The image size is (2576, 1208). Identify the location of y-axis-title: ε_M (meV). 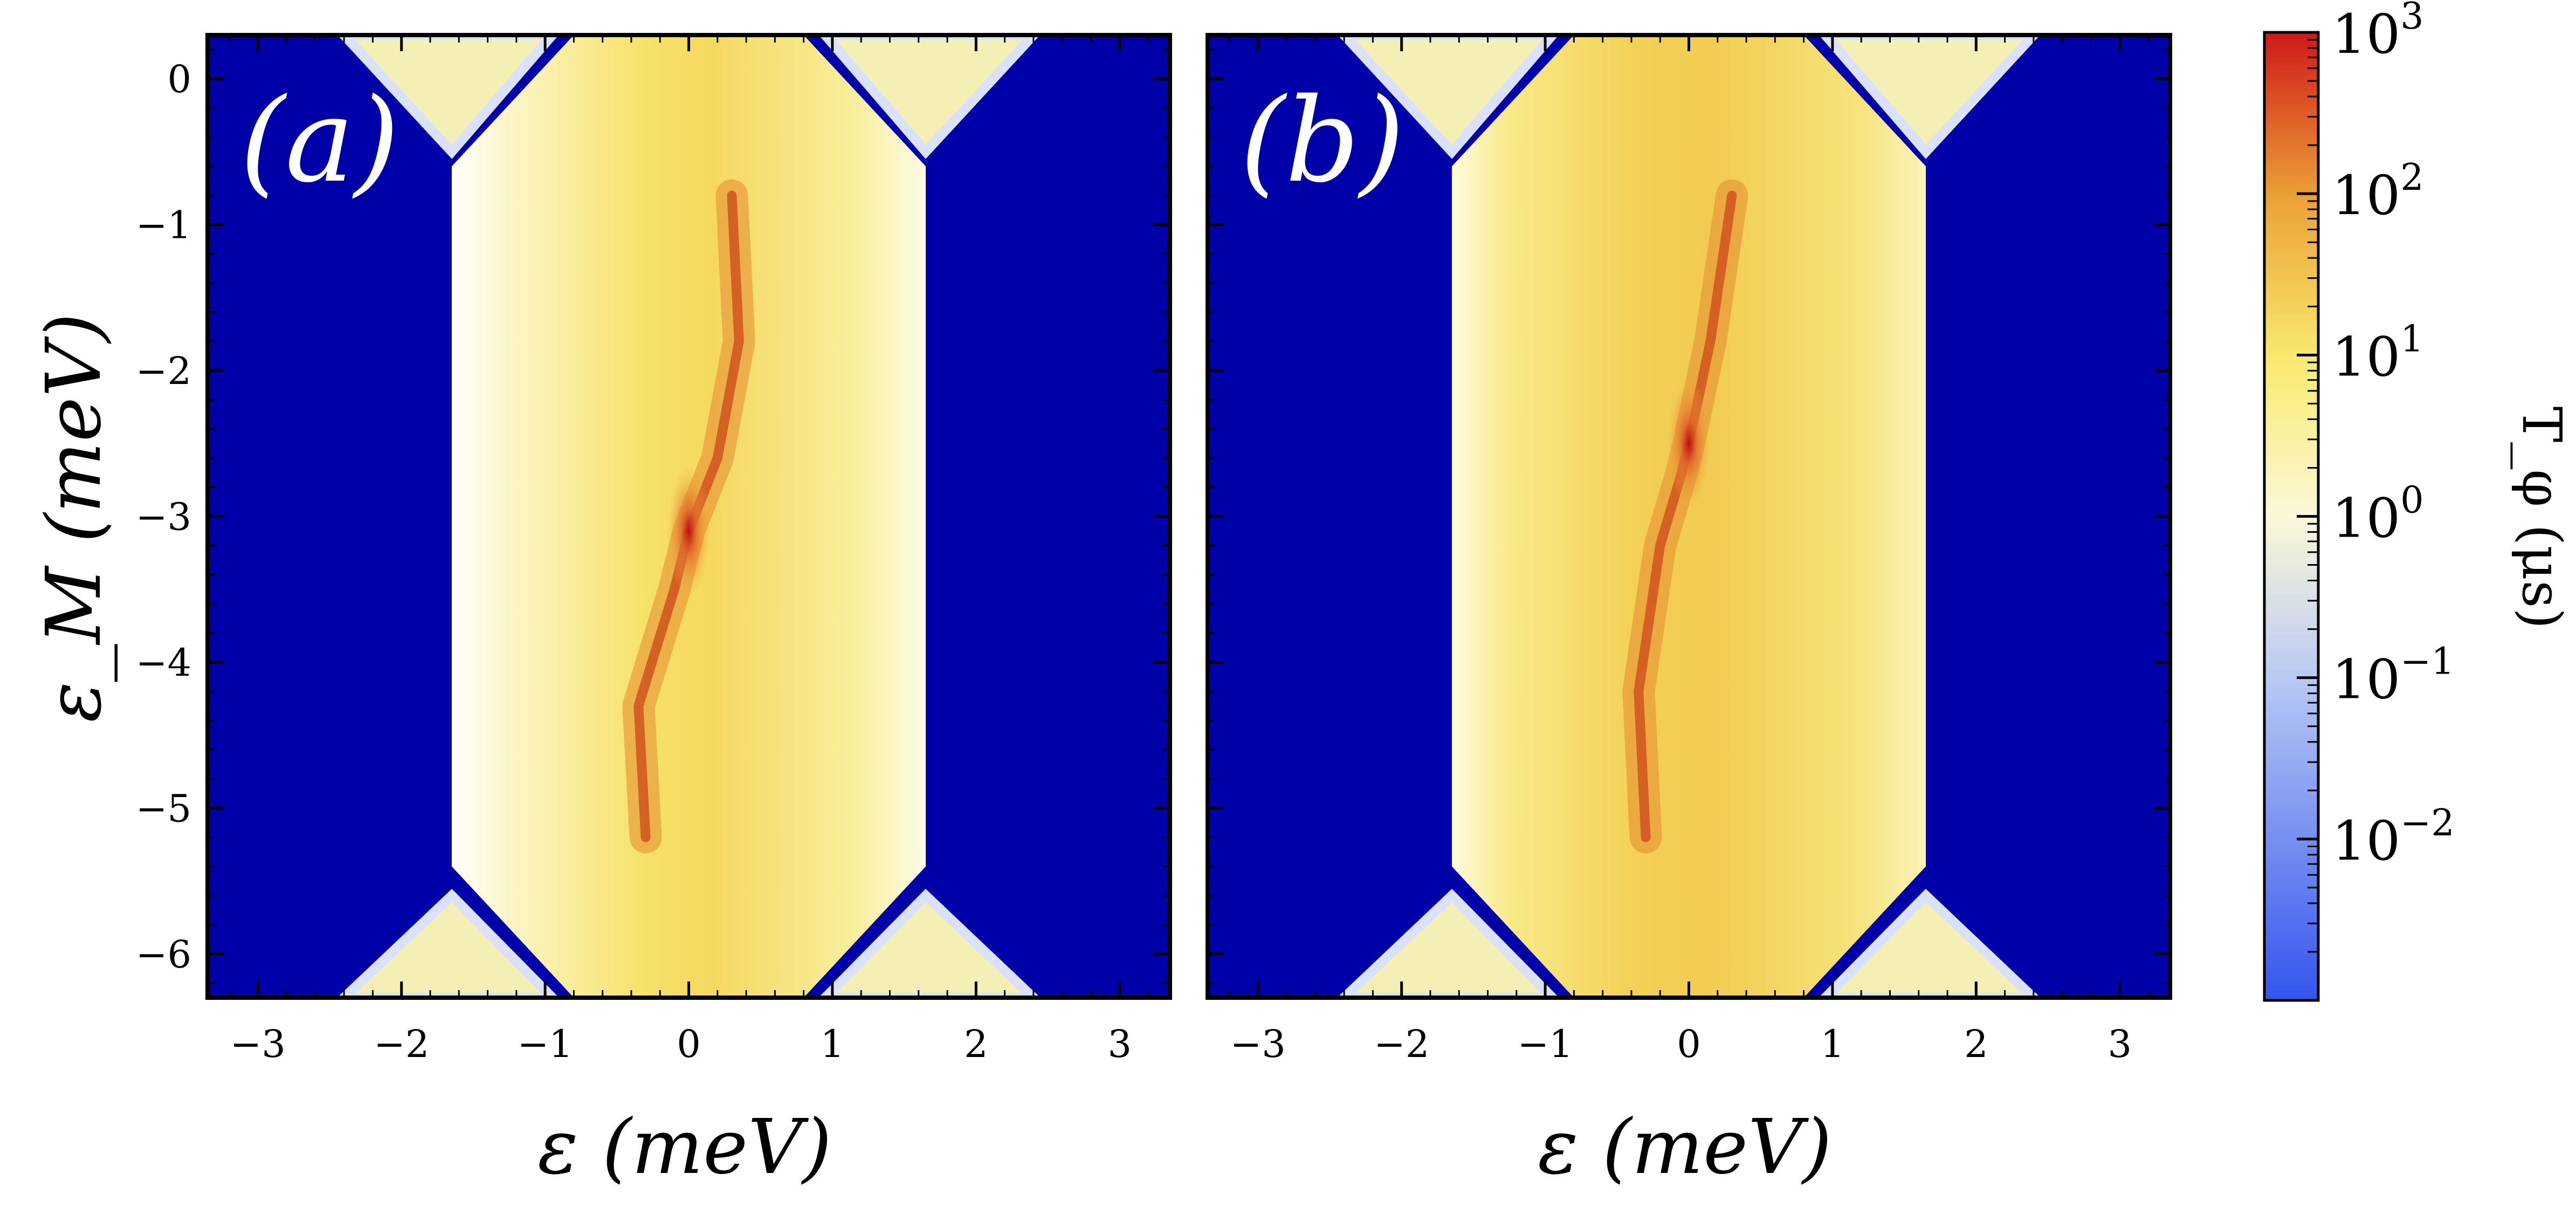
(74, 518).